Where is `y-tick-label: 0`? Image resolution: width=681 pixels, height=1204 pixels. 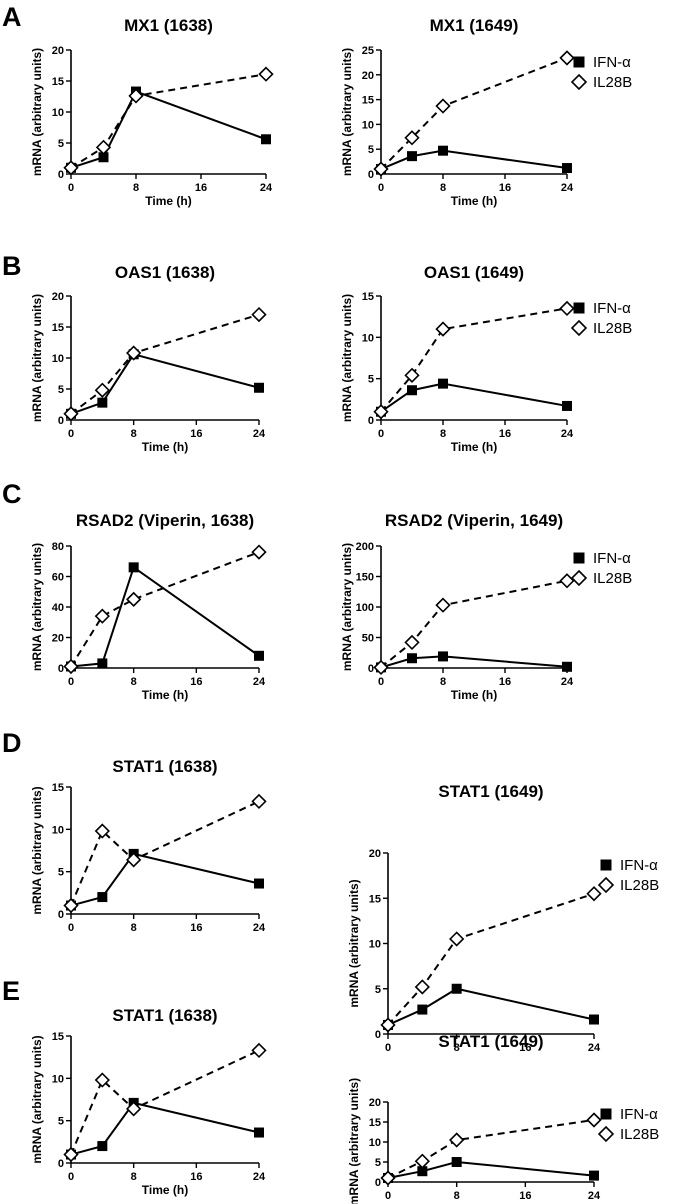 y-tick-label: 0 is located at coordinates (61, 421).